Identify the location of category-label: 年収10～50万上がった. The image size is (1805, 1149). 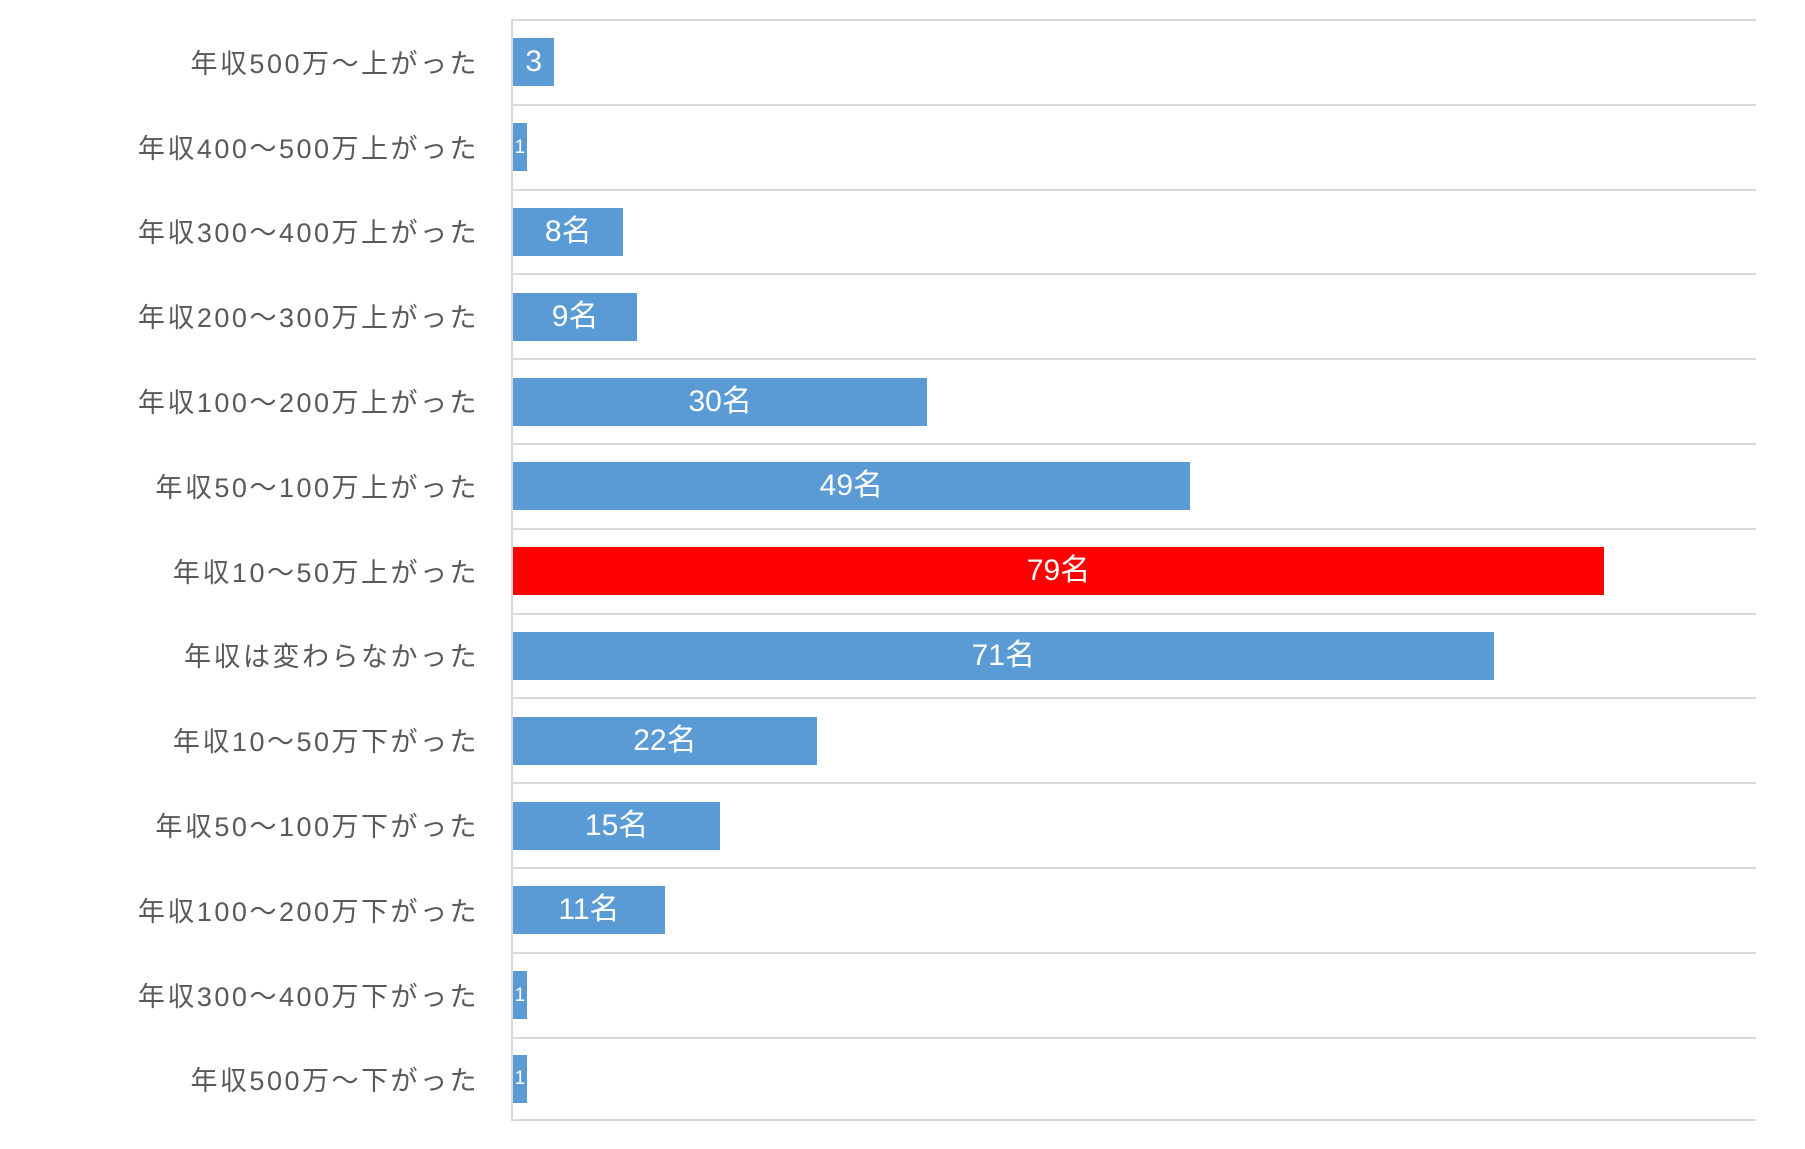
(325, 572).